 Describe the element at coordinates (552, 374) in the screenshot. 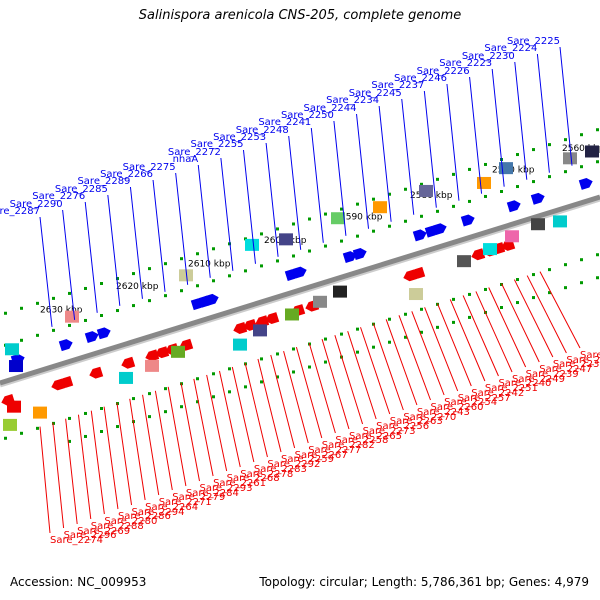

I see `gene-label: Sare_2239` at that location.